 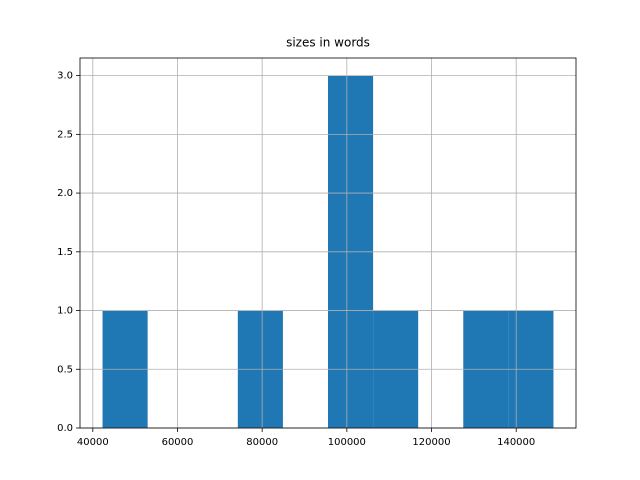 What do you see at coordinates (262, 442) in the screenshot?
I see `x-tick-label: 80000` at bounding box center [262, 442].